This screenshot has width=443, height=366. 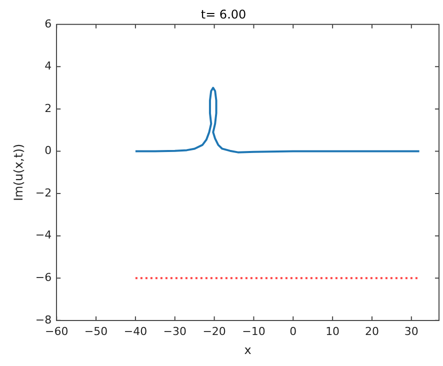 I want to click on x-axis-title: x, so click(x=248, y=349).